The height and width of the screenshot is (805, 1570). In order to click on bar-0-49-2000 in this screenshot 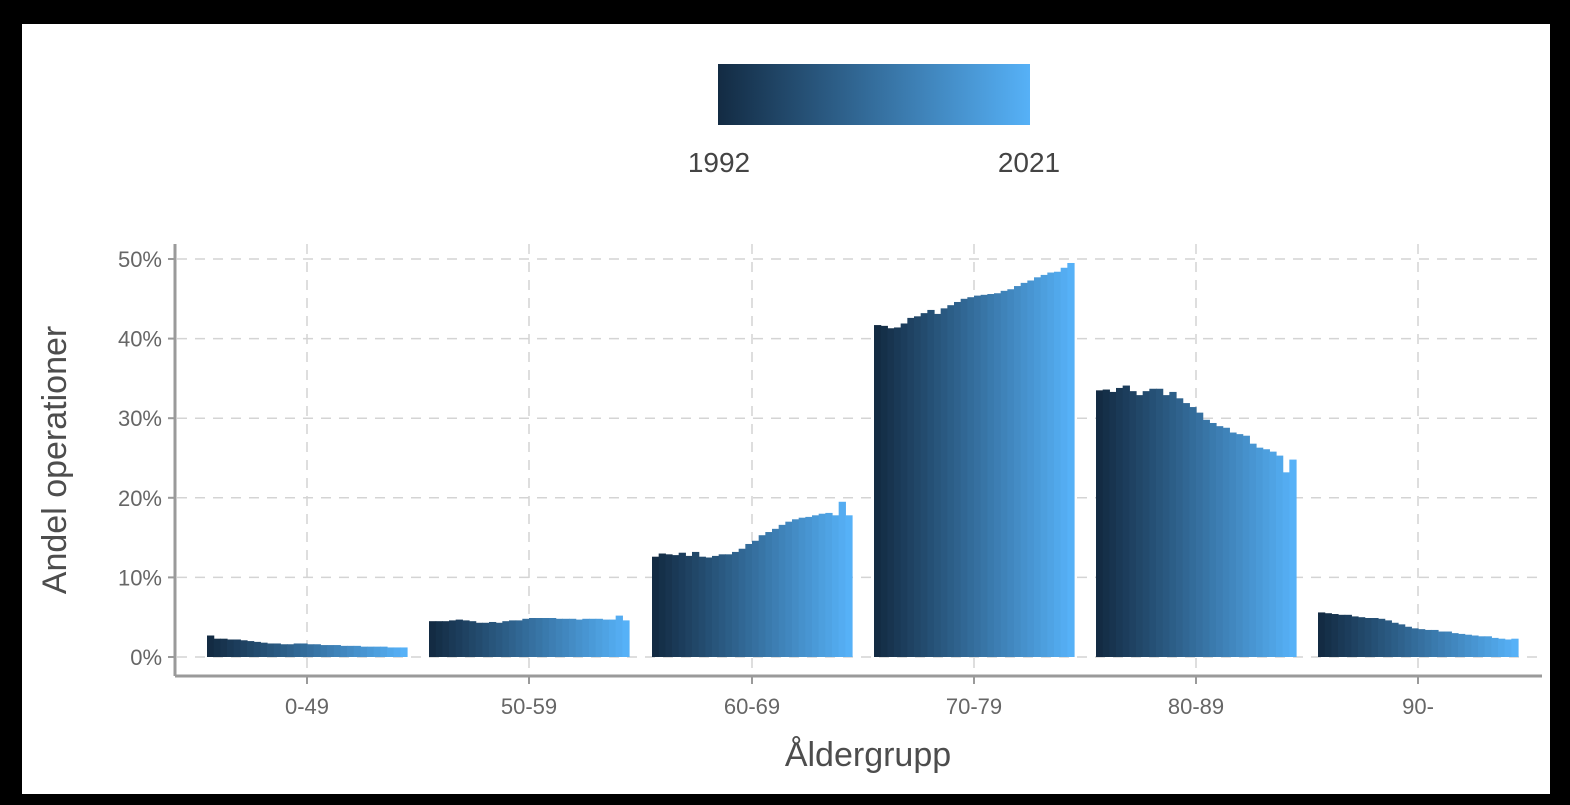, I will do `click(264, 649)`.